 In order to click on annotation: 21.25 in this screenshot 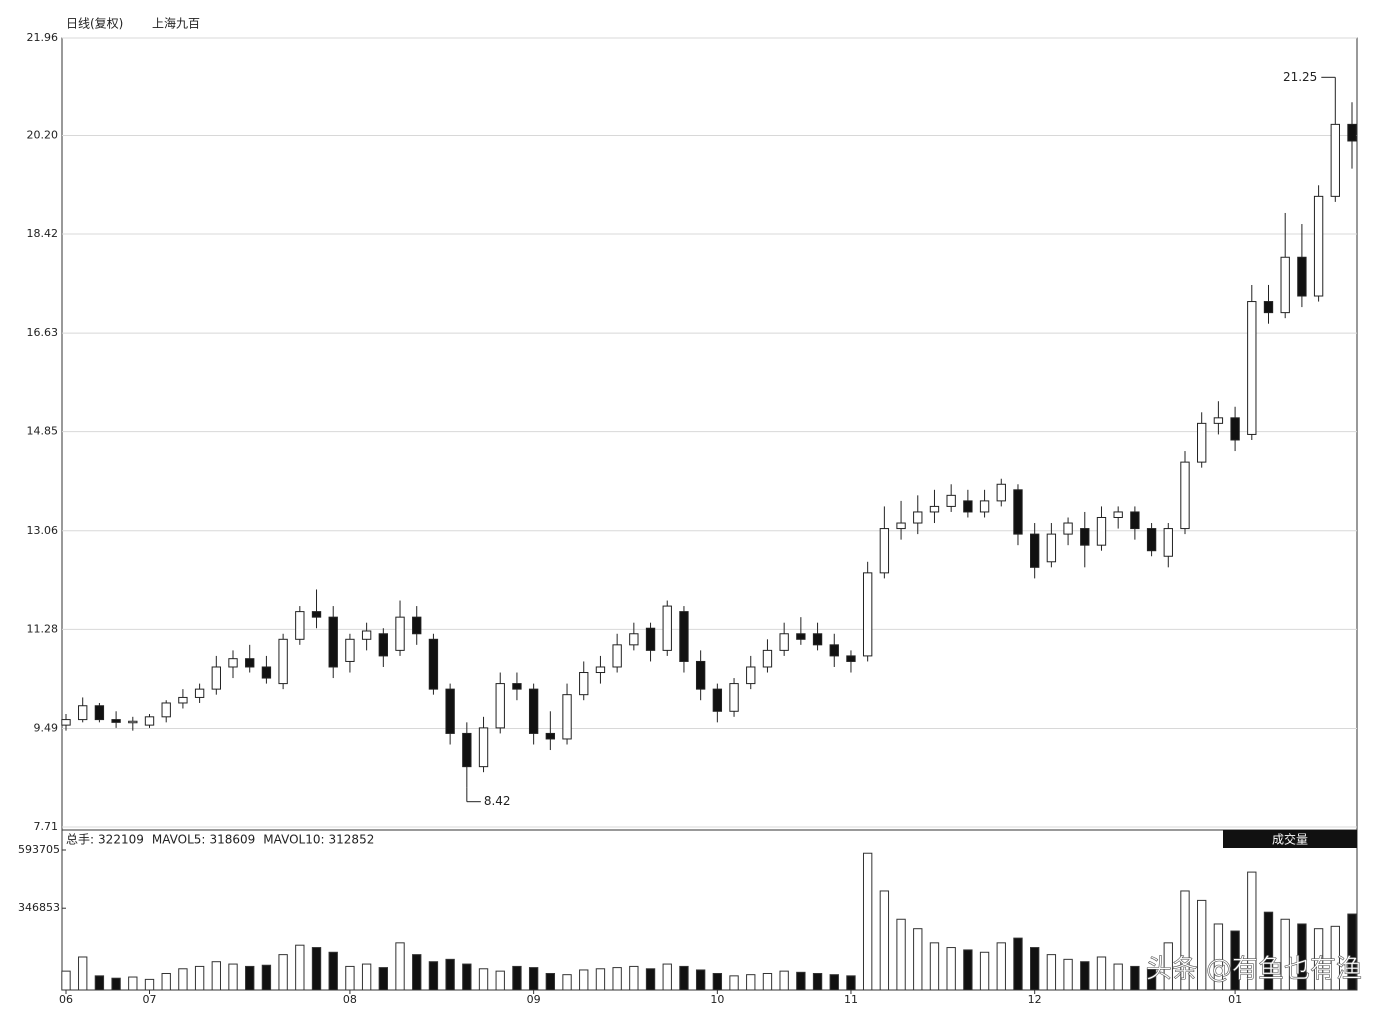, I will do `click(1300, 77)`.